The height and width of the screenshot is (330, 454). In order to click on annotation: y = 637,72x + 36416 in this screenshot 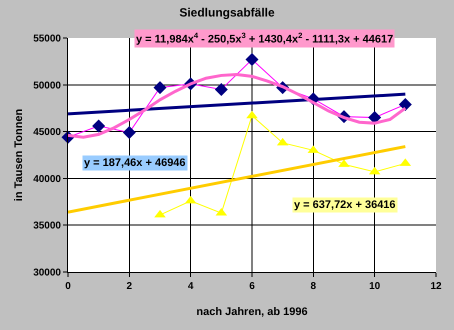, I will do `click(345, 205)`.